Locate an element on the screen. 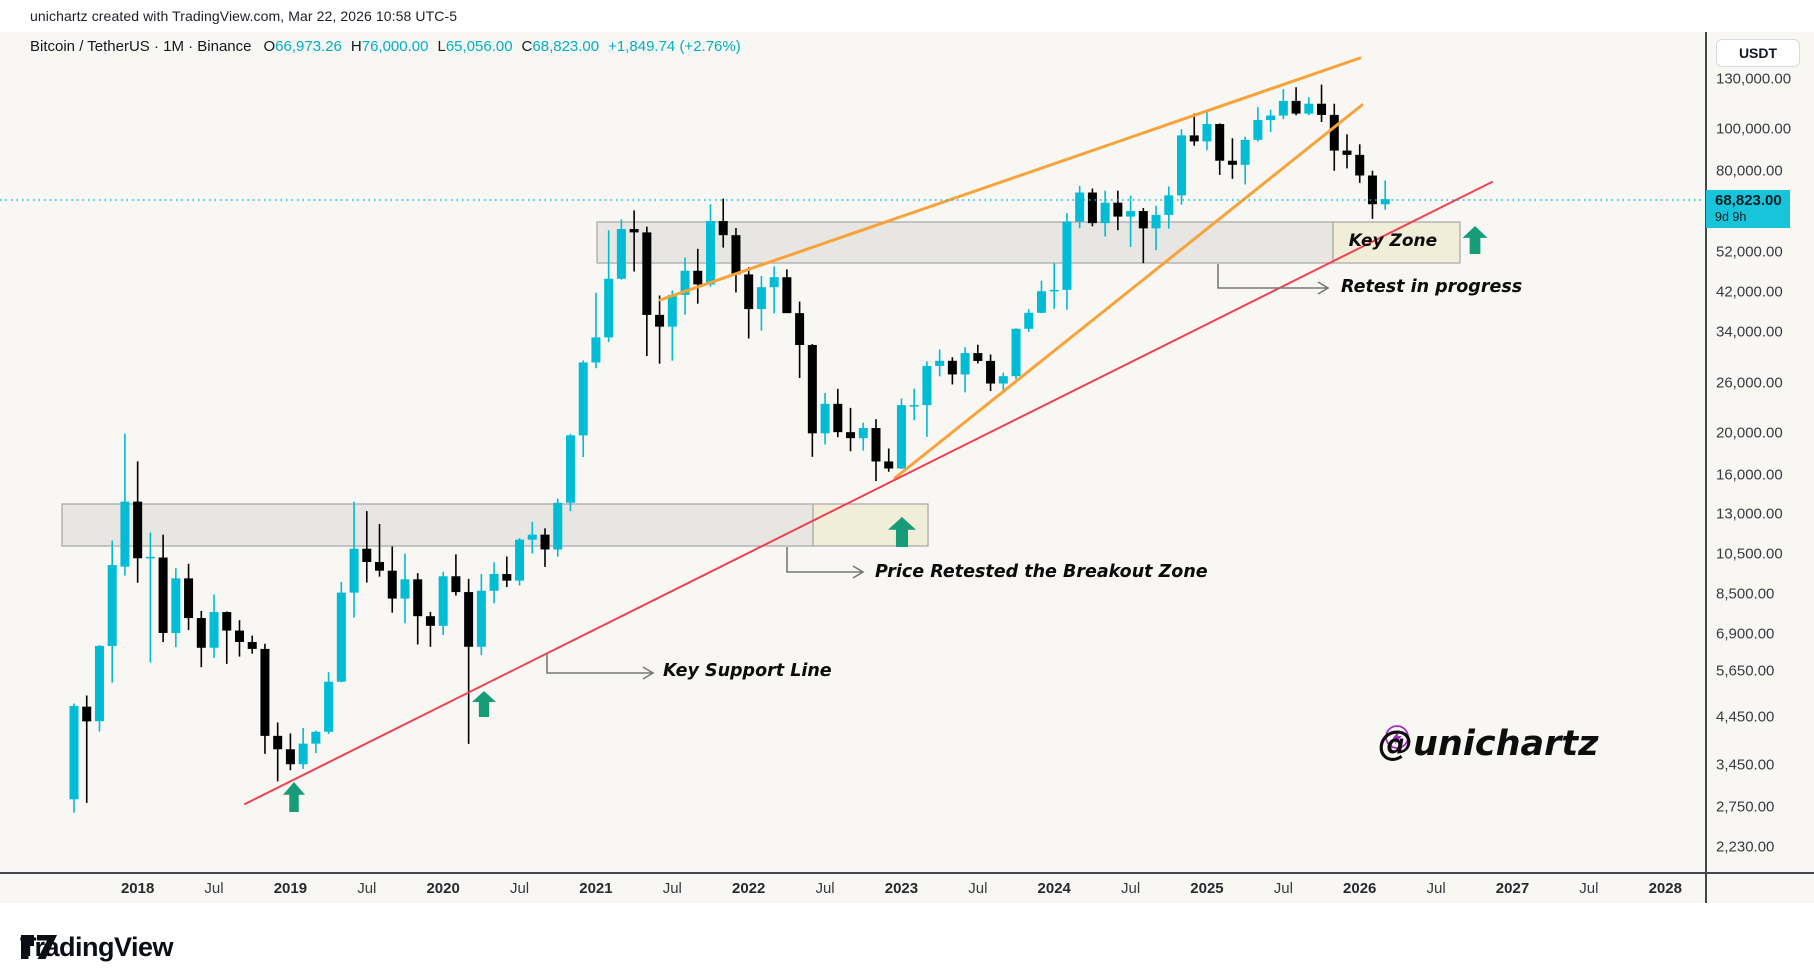 This screenshot has height=980, width=1814. tradingview-logo: TradingView is located at coordinates (97, 947).